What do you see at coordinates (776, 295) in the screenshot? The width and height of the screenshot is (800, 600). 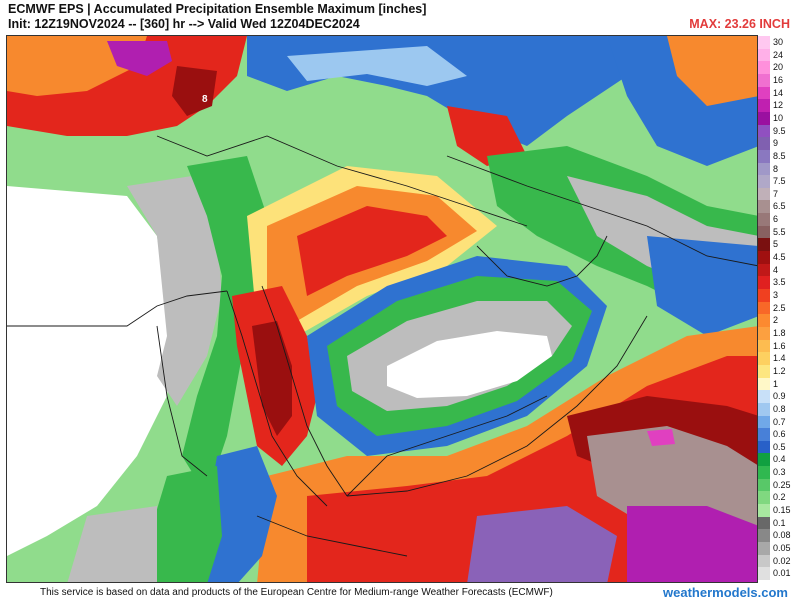 I see `legend-label: 3` at bounding box center [776, 295].